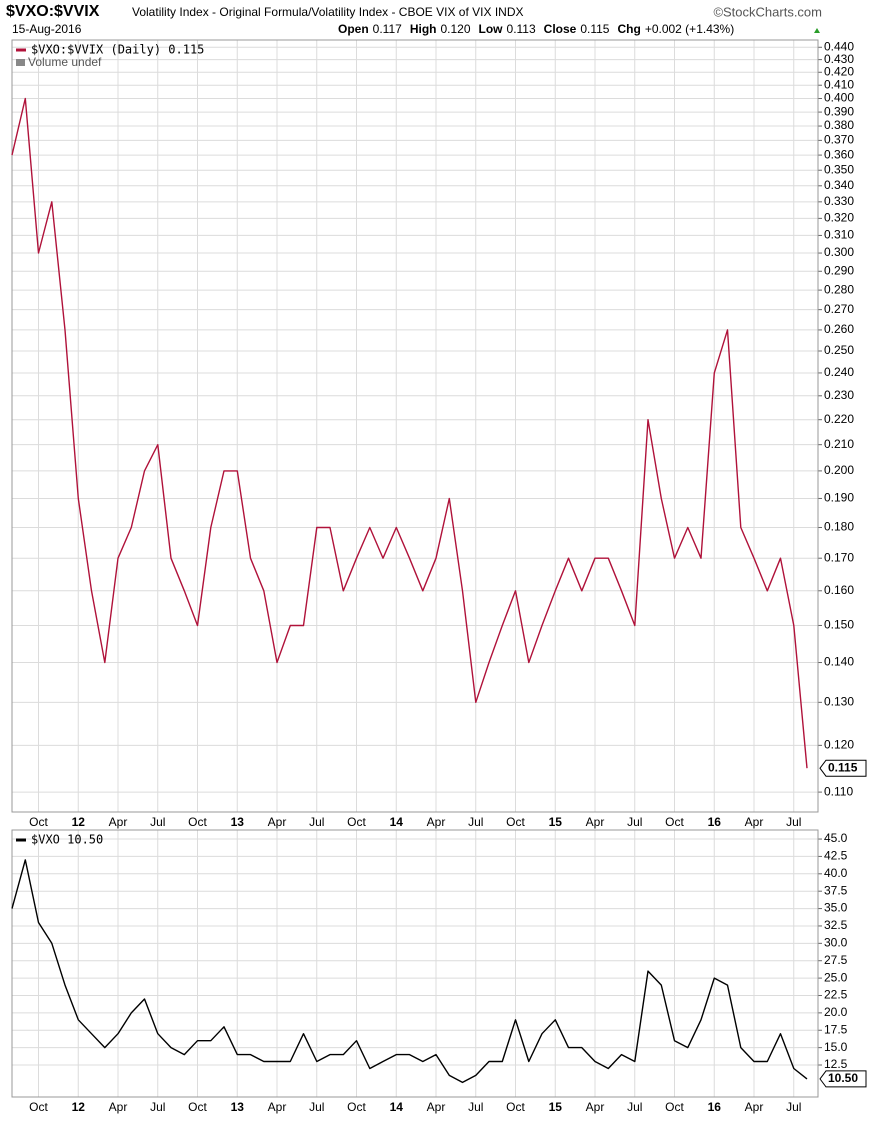  What do you see at coordinates (767, 11) in the screenshot?
I see `source: ©StockCharts.com` at bounding box center [767, 11].